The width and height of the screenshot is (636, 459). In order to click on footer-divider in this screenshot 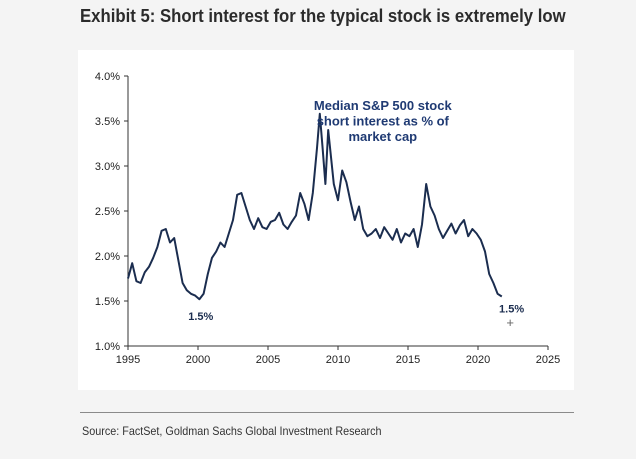, I will do `click(327, 412)`.